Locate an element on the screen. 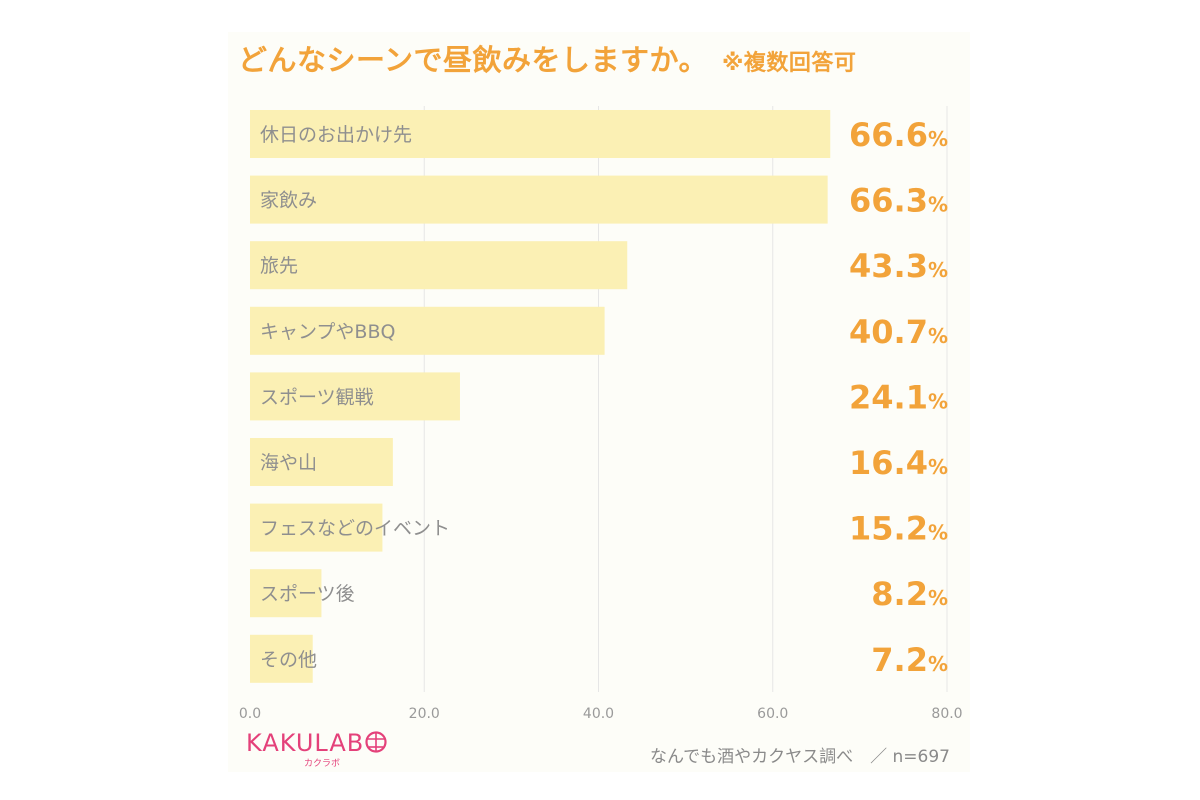 This screenshot has height=800, width=1200. x-tick-label: 40.0 is located at coordinates (598, 714).